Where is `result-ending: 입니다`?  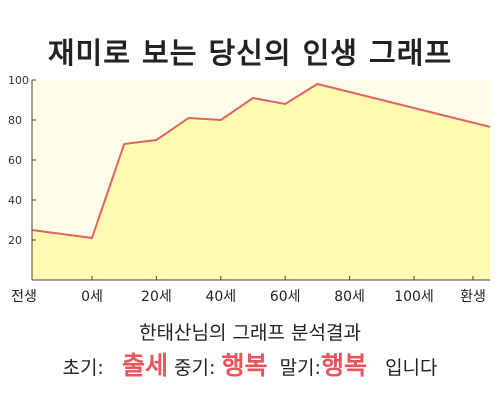 result-ending: 입니다 is located at coordinates (411, 368).